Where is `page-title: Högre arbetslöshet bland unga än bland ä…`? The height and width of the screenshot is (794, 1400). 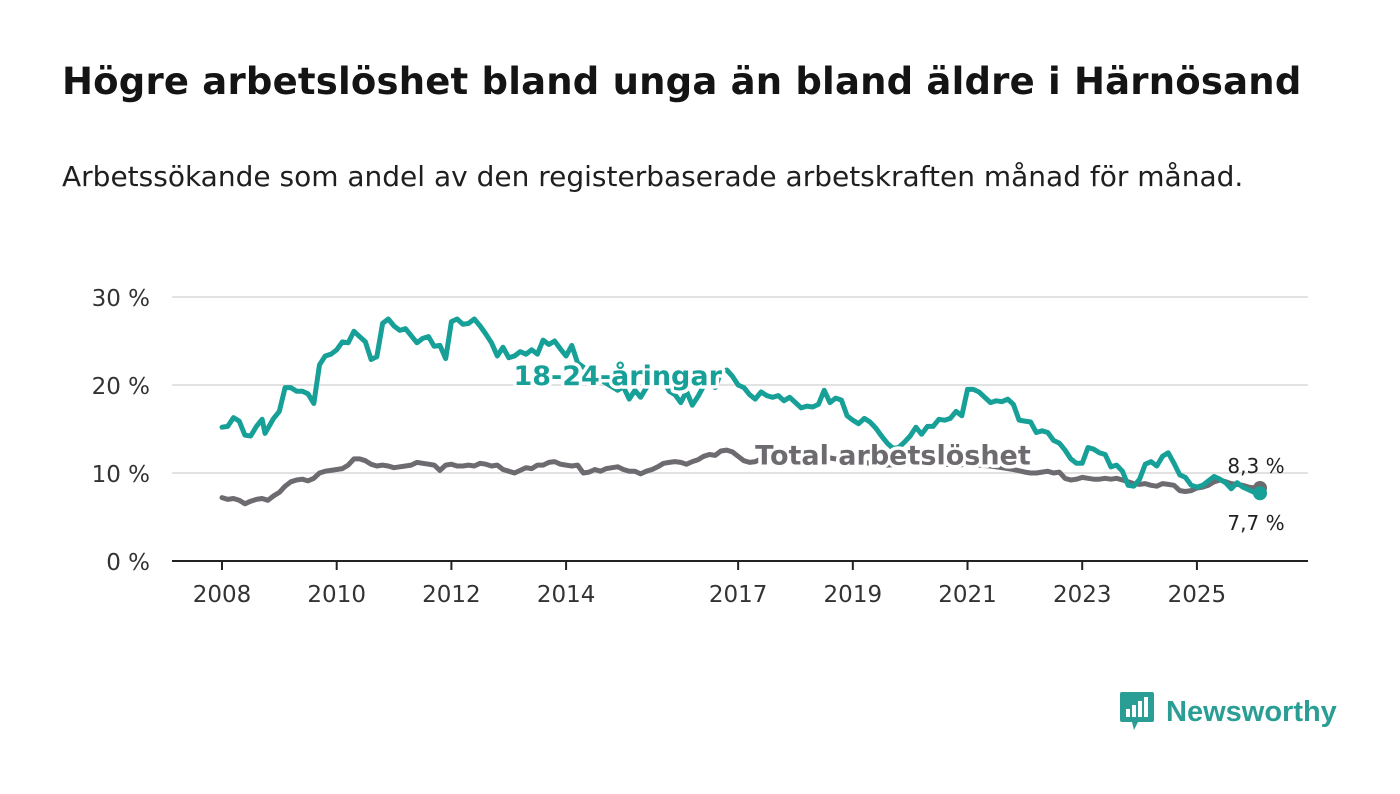 page-title: Högre arbetslöshet bland unga än bland ä… is located at coordinates (682, 81).